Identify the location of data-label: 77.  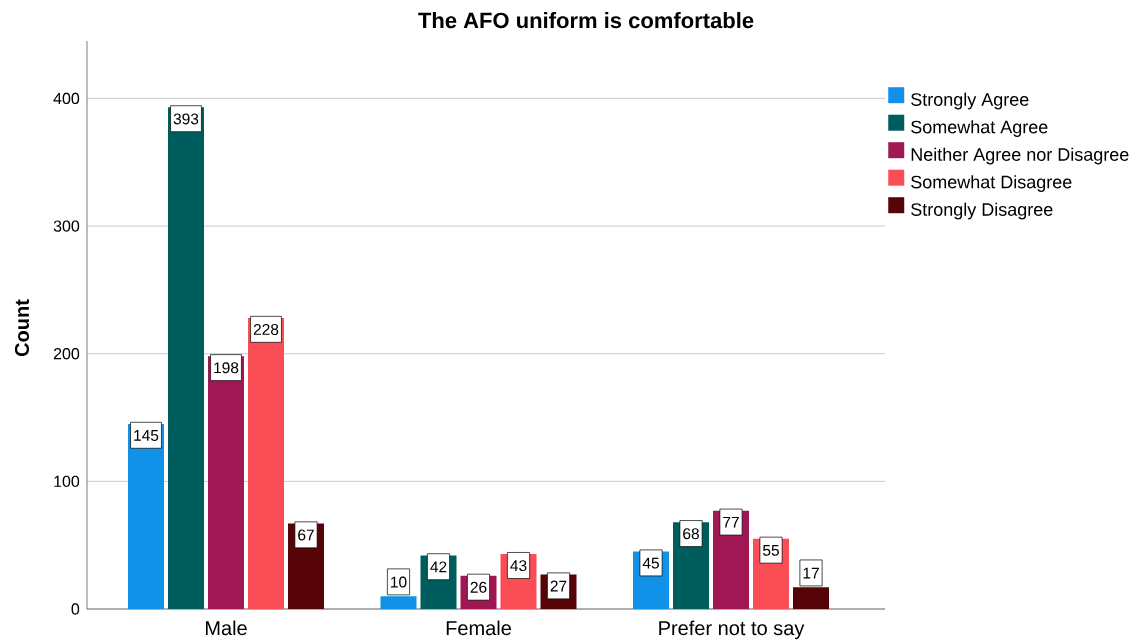
(731, 522).